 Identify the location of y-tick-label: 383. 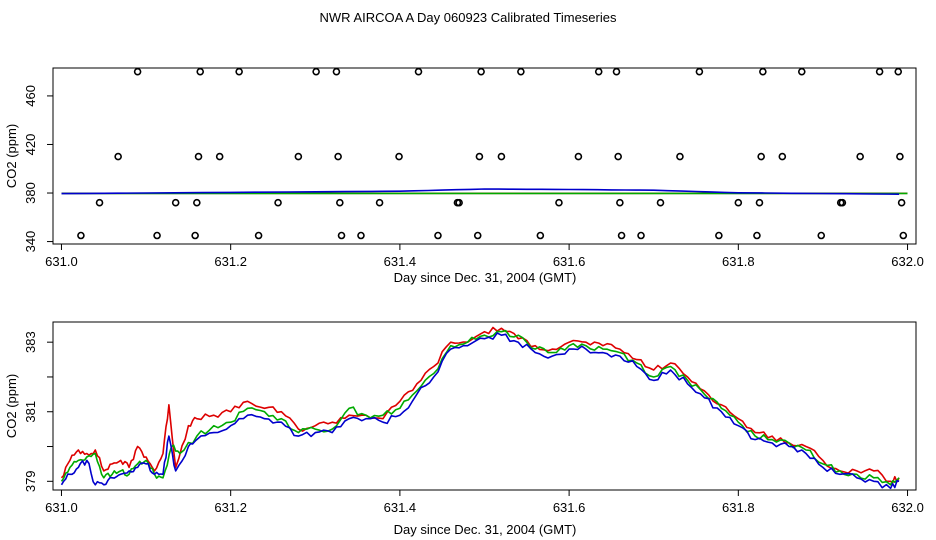
(30, 342).